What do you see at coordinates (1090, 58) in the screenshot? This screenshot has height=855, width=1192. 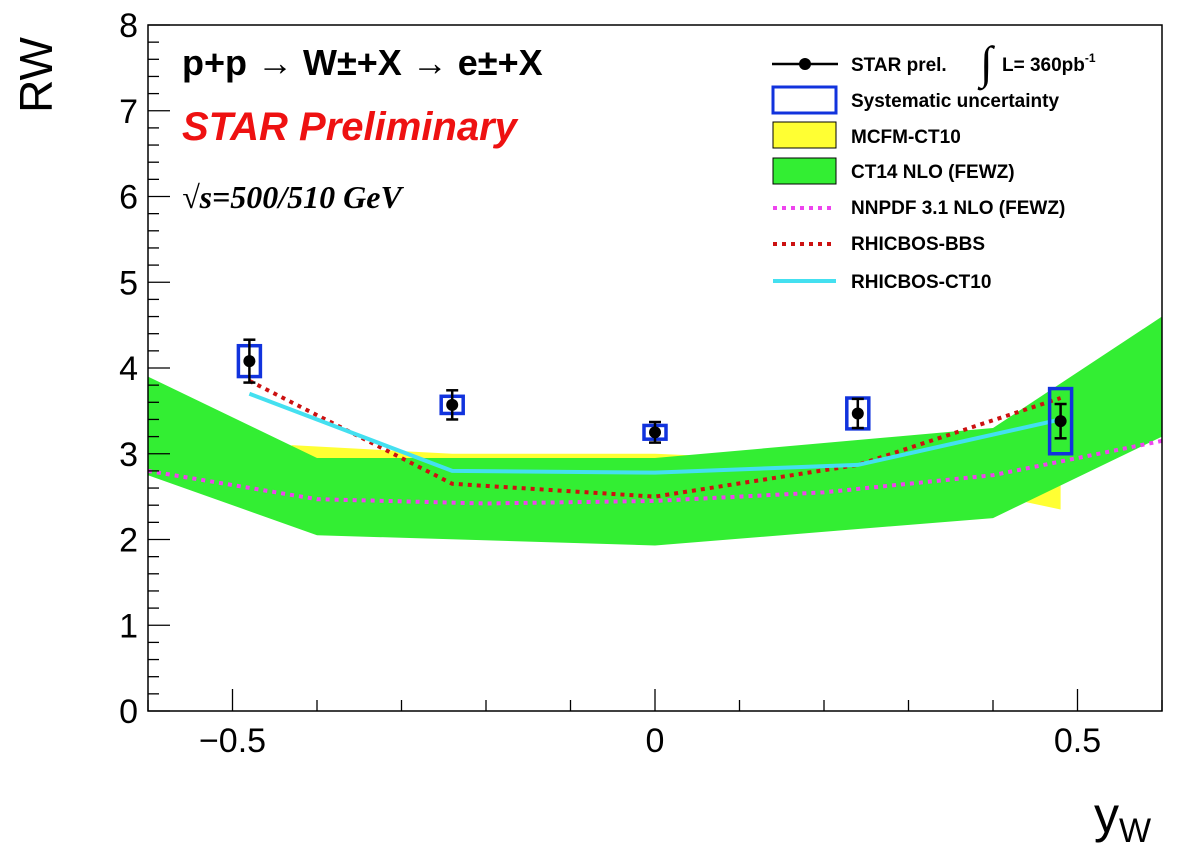 I see `legend-lumi-sup: -1` at bounding box center [1090, 58].